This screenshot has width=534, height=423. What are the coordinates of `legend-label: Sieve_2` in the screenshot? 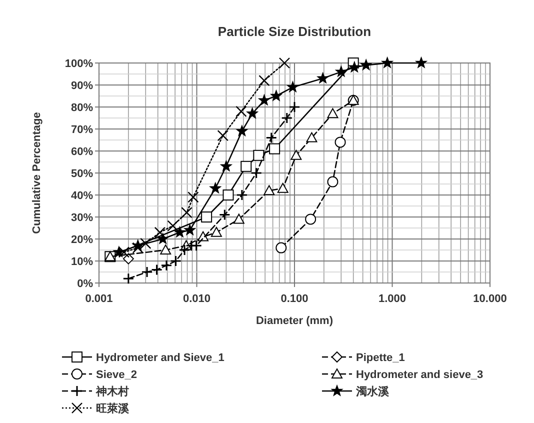 It's located at (116, 375).